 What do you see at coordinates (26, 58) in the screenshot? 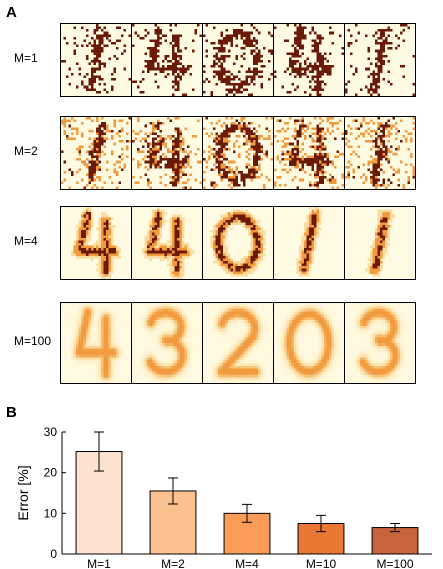
I see `row-label: M=1` at bounding box center [26, 58].